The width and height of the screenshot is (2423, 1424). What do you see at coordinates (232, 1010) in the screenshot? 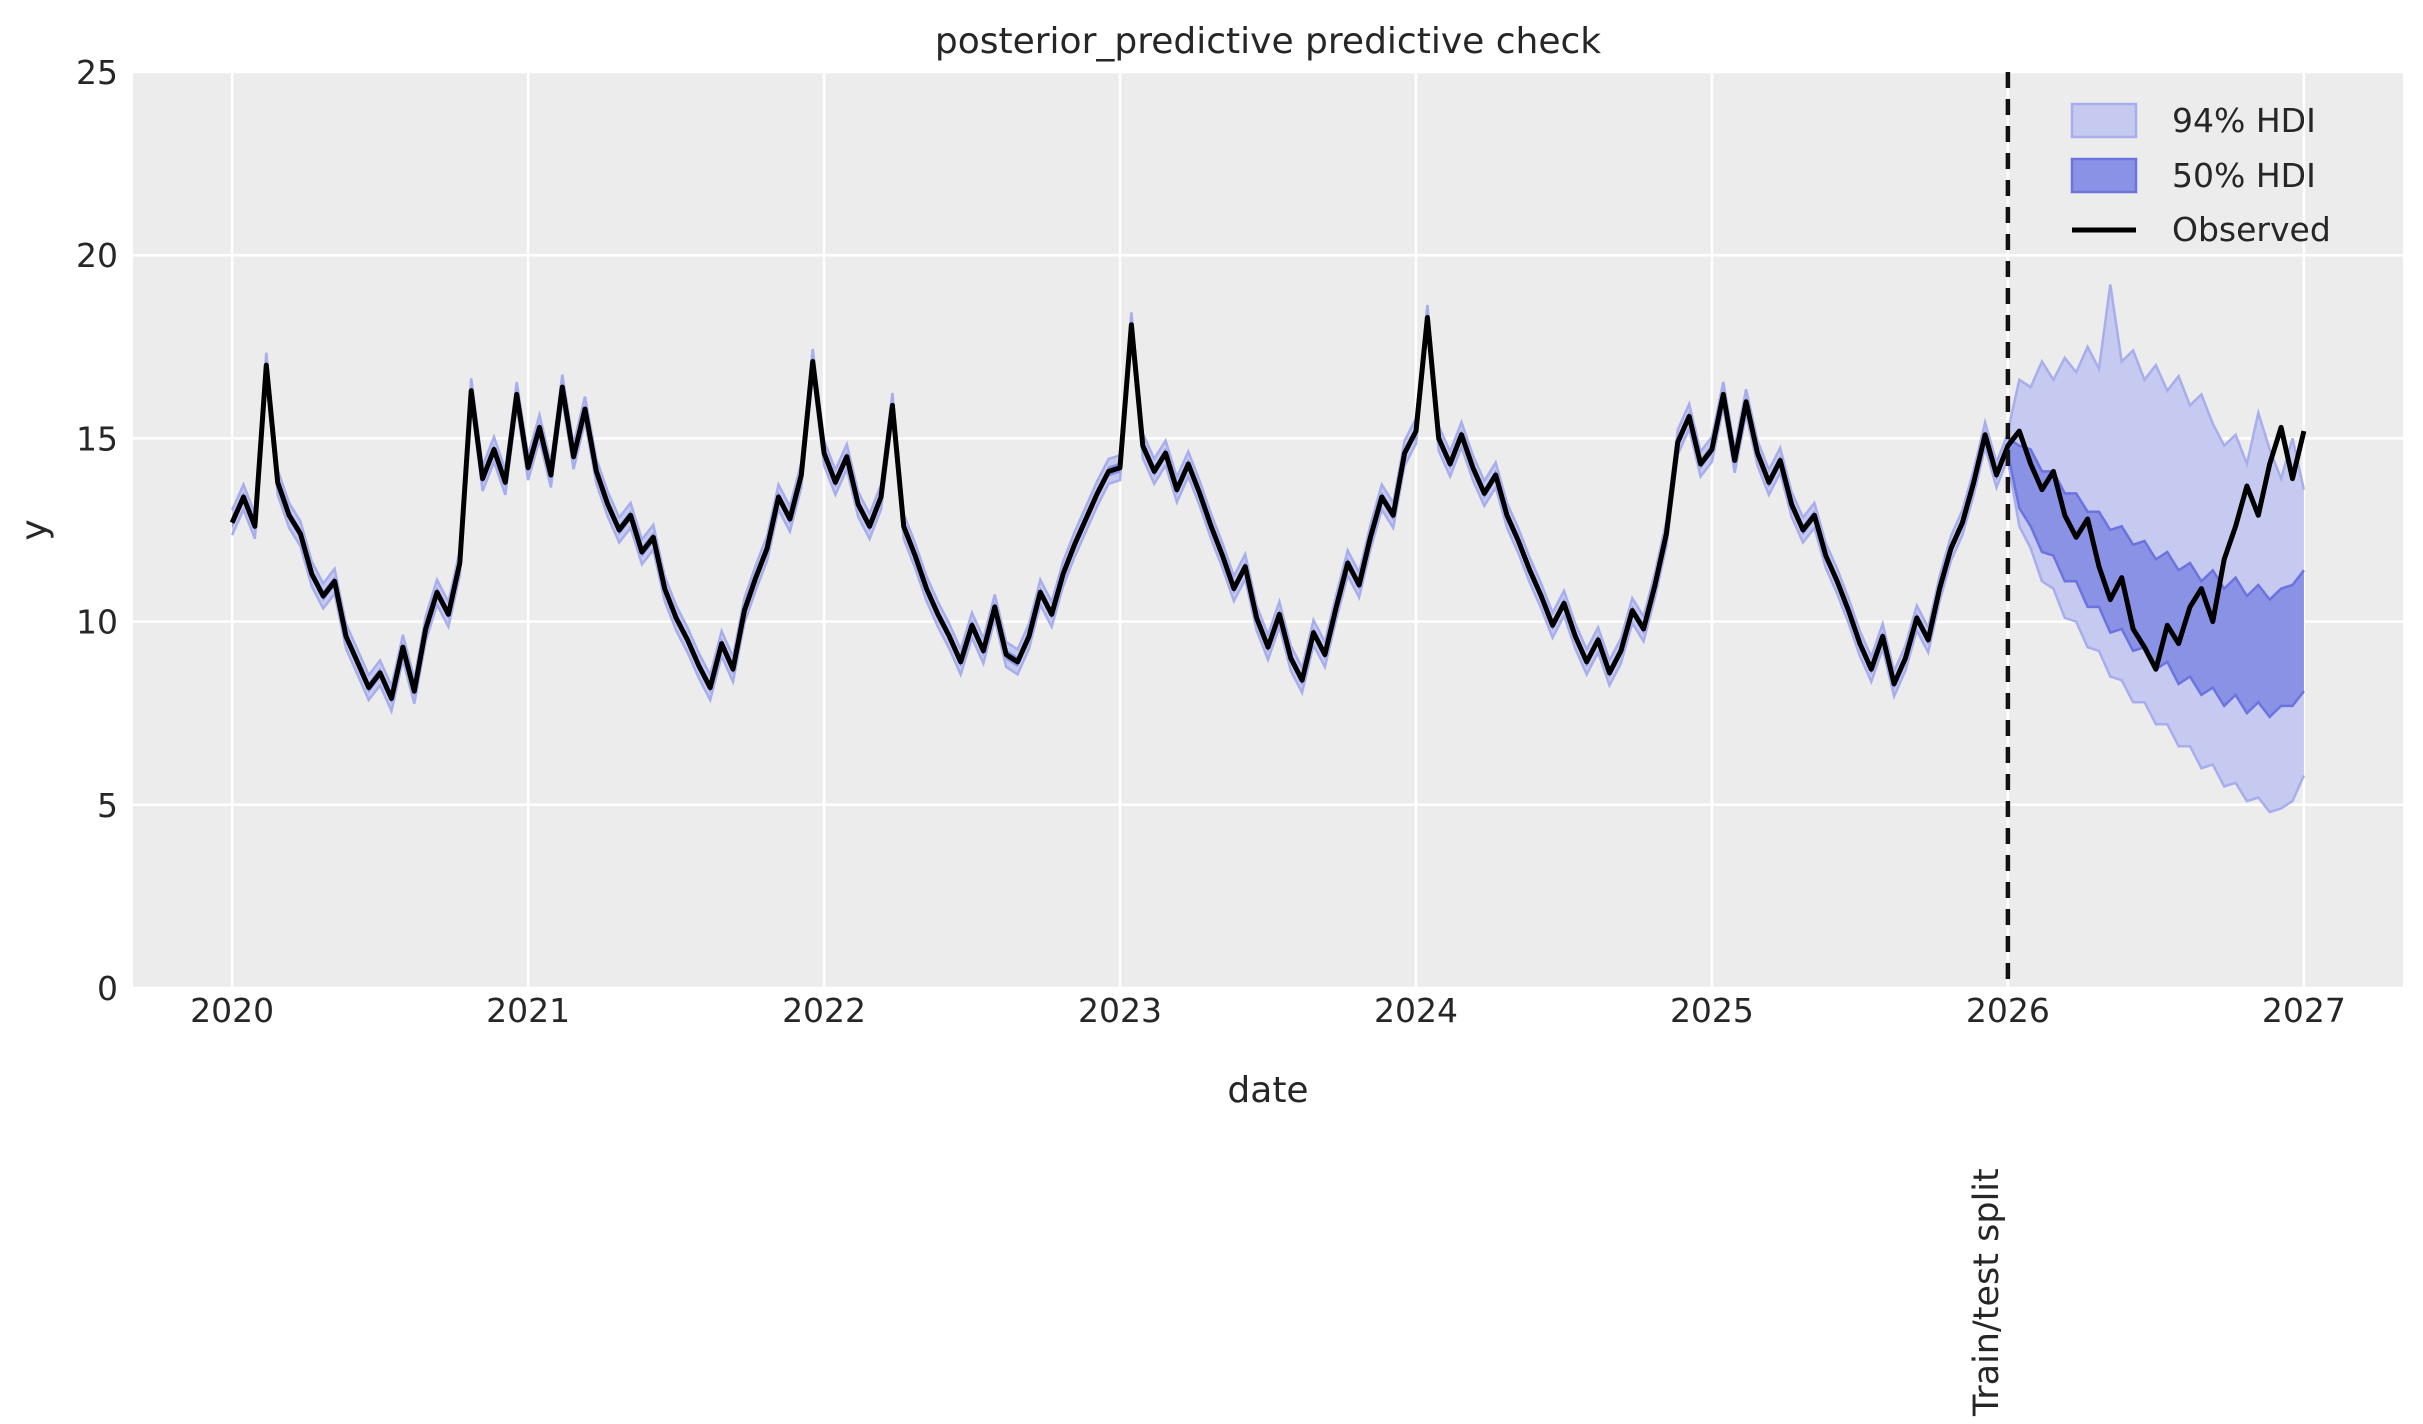
I see `x-tick-label: 2020` at bounding box center [232, 1010].